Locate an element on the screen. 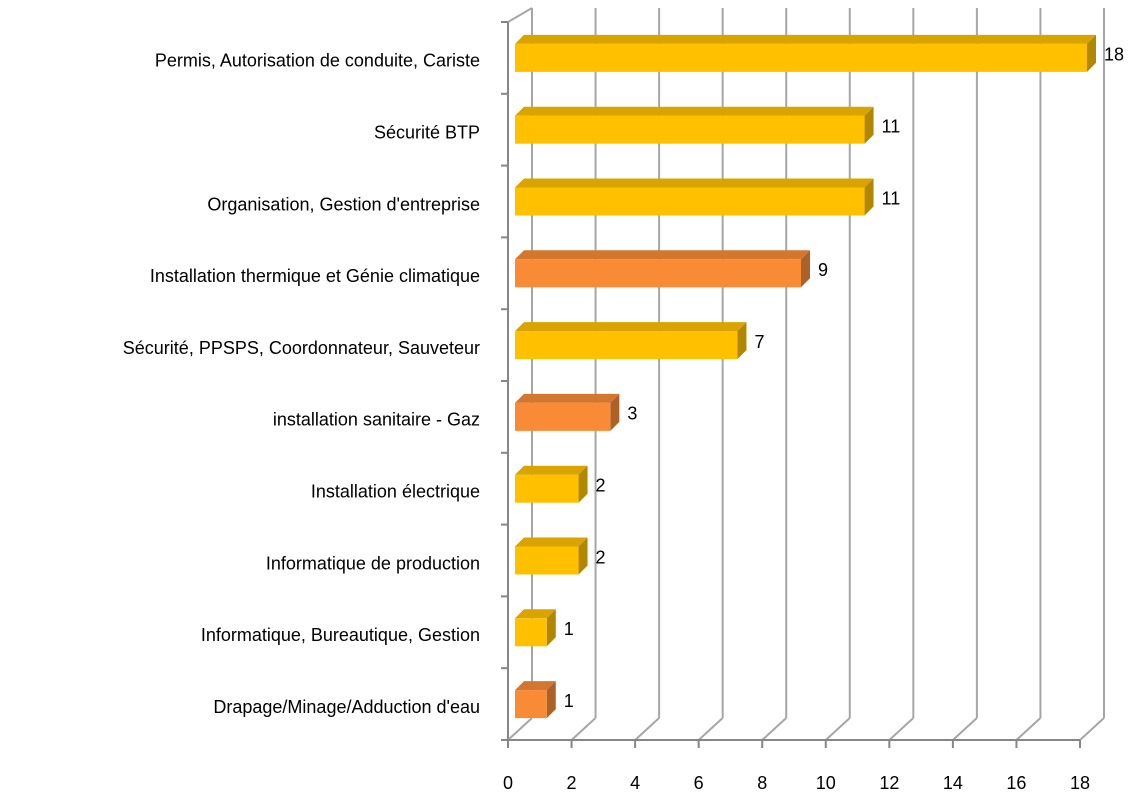 The image size is (1136, 797). value-label: 9 is located at coordinates (823, 270).